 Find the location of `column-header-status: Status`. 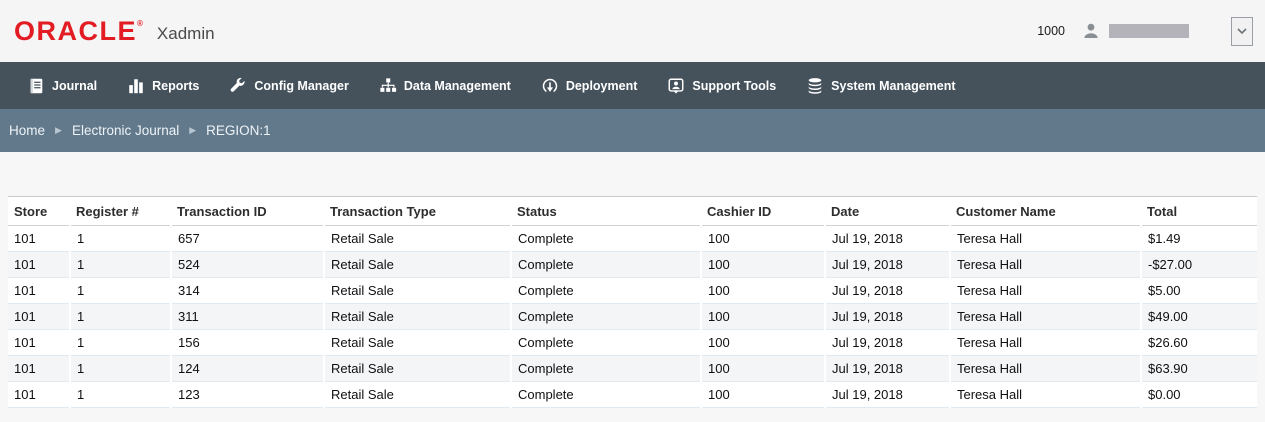

column-header-status: Status is located at coordinates (606, 211).